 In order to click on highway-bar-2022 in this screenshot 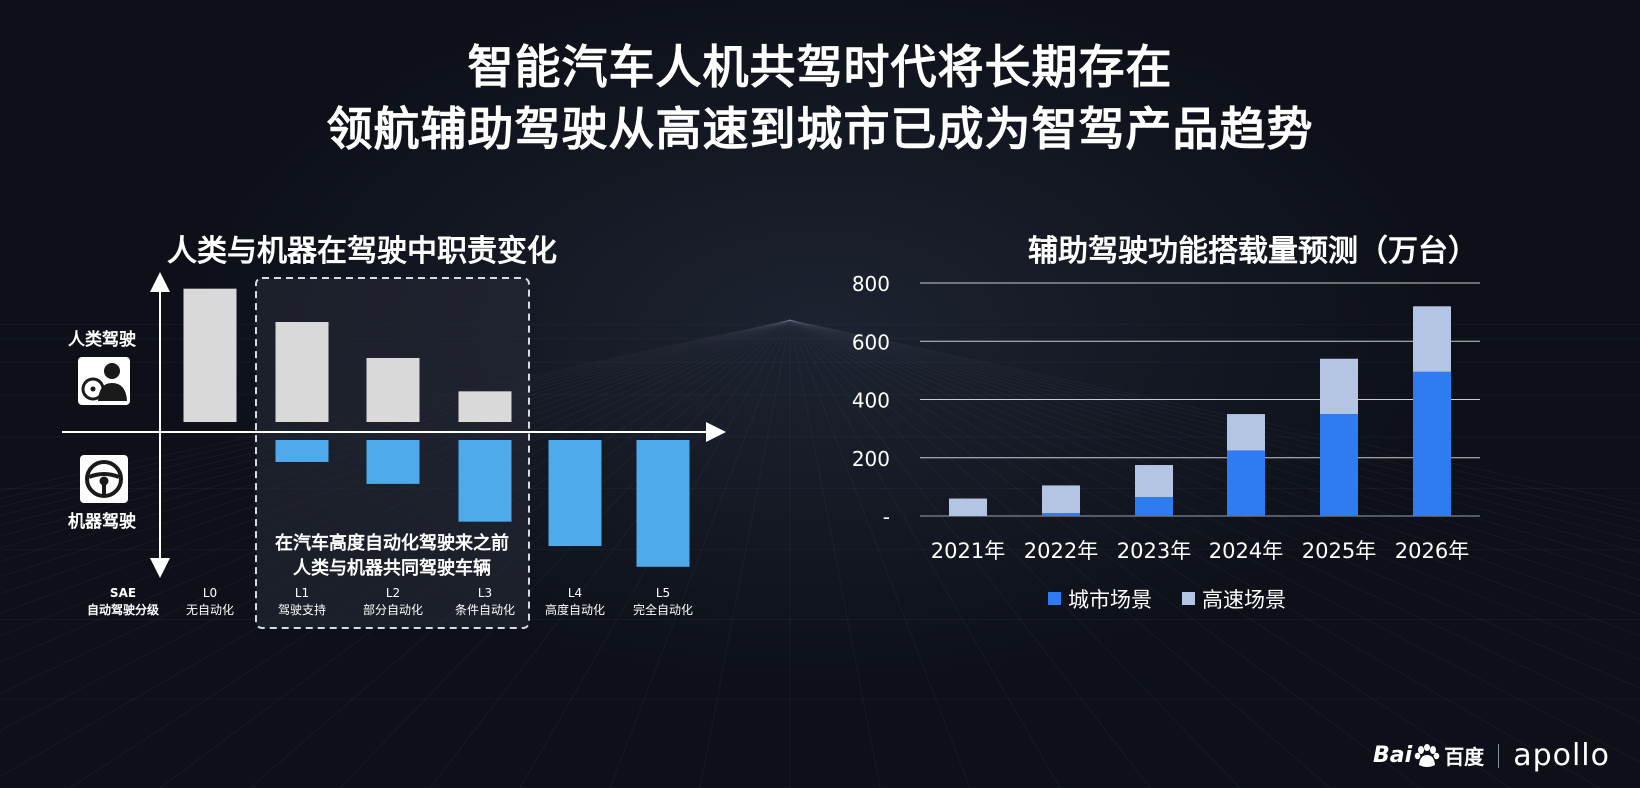, I will do `click(1061, 499)`.